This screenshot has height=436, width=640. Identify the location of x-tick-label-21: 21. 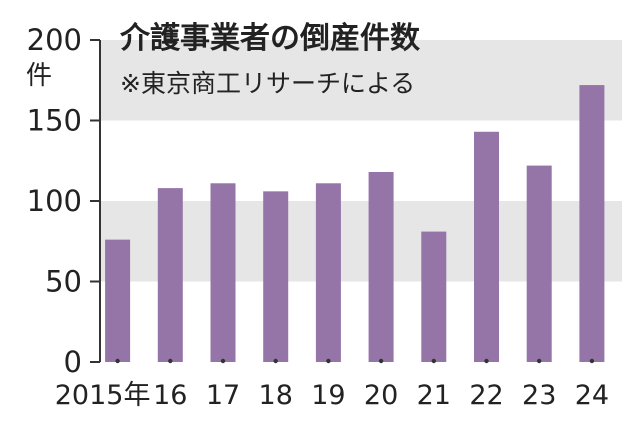
(434, 395).